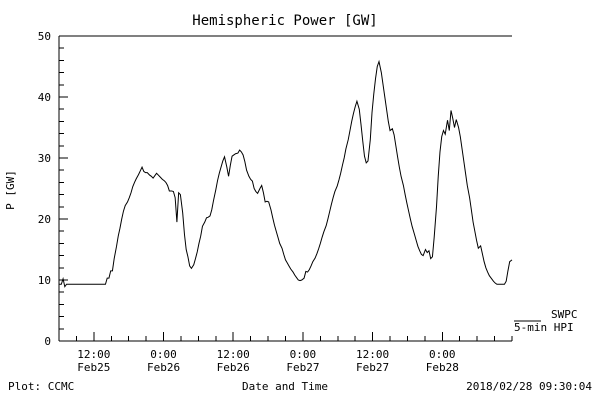 The height and width of the screenshot is (400, 600). What do you see at coordinates (47, 341) in the screenshot?
I see `y-tick-label: 0` at bounding box center [47, 341].